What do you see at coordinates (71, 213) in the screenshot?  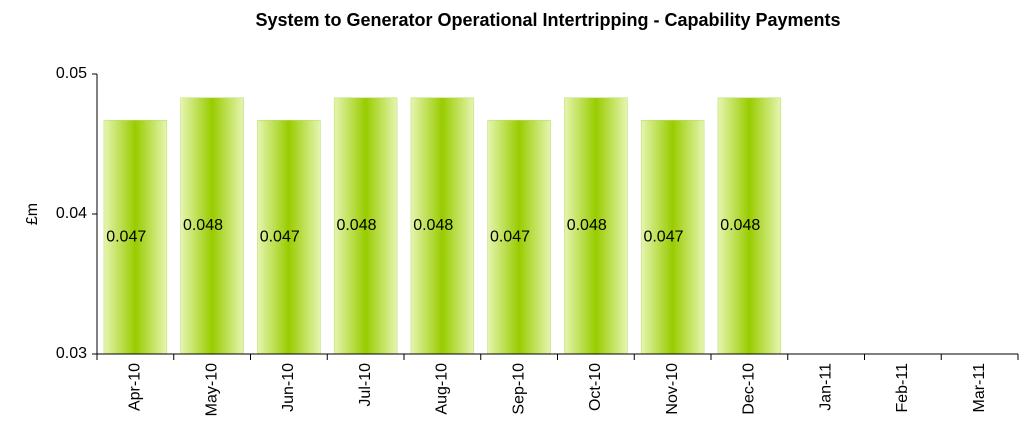 I see `y-tick-label: 0.04` at bounding box center [71, 213].